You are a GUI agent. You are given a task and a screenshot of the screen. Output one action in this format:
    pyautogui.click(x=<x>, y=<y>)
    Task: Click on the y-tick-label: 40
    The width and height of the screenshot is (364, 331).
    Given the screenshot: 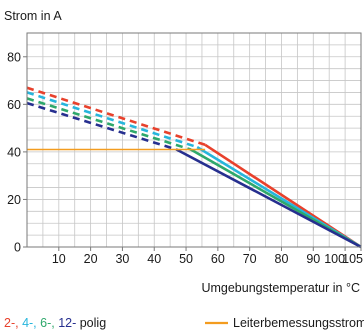 What is the action you would take?
    pyautogui.click(x=14, y=152)
    